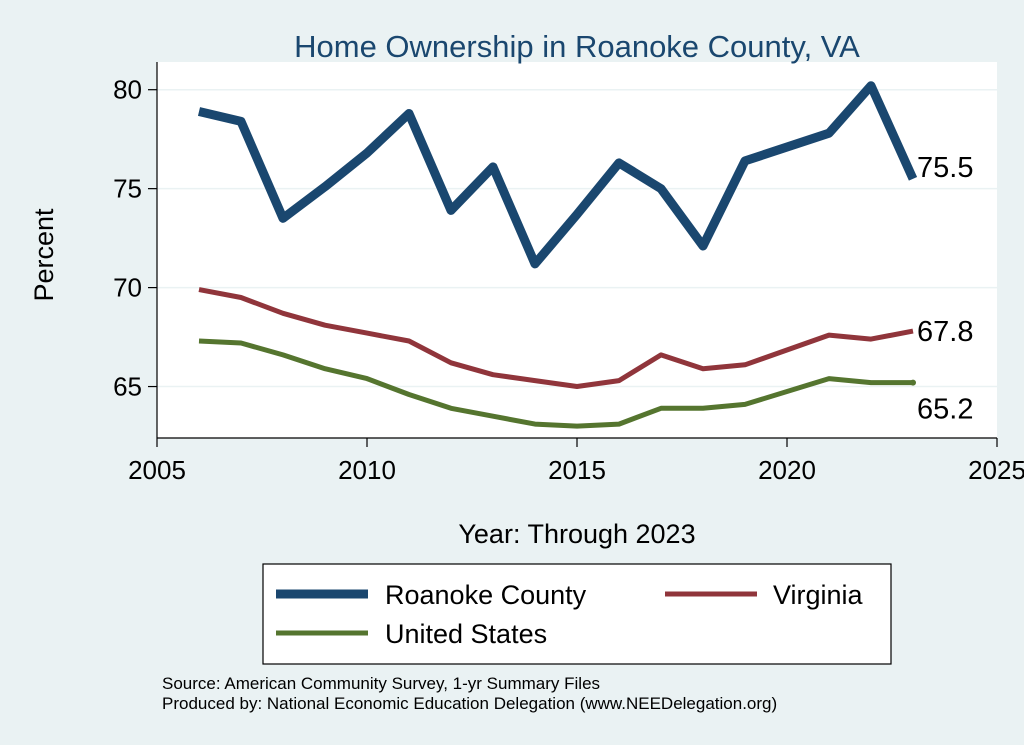  I want to click on end-label-roanoke-county: 75.5, so click(945, 168).